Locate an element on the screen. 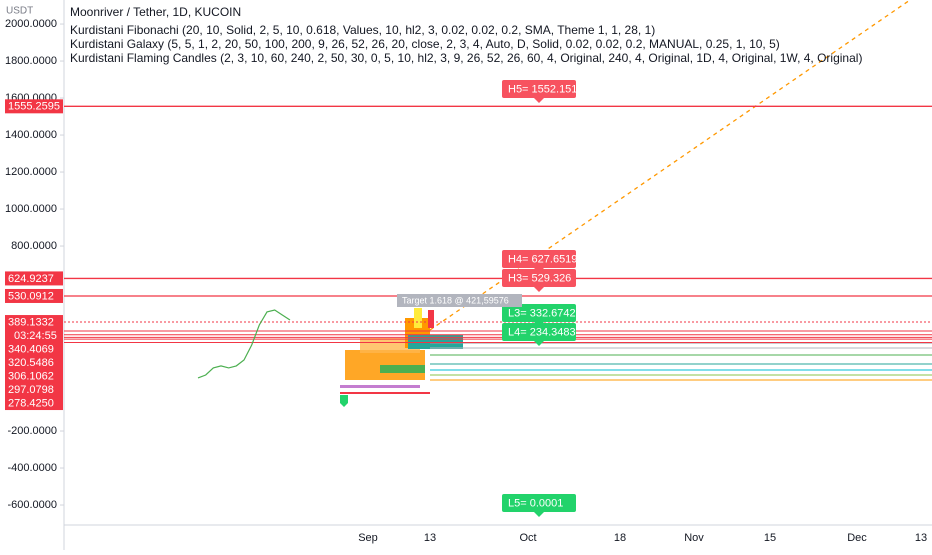 This screenshot has width=932, height=555. countdown-box is located at coordinates (34, 335).